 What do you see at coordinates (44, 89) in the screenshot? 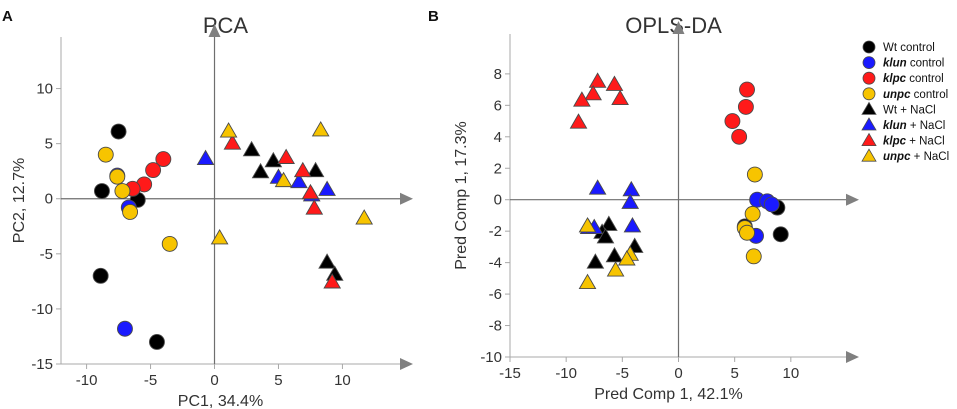
I see `y-tick-label: 10` at bounding box center [44, 89].